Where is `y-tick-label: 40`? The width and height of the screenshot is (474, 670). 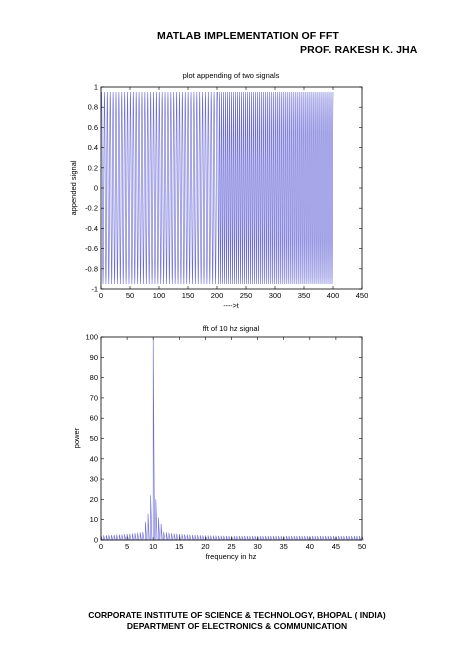
y-tick-label: 40 is located at coordinates (94, 458).